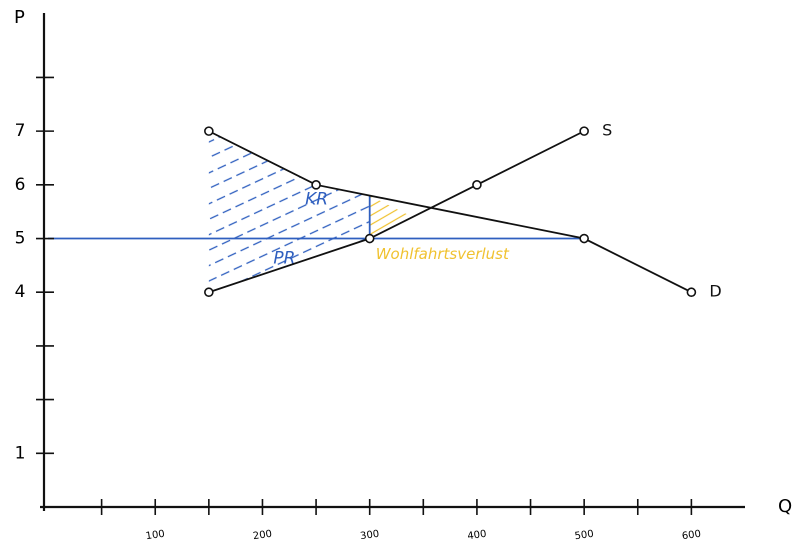 The image size is (795, 549). I want to click on y-axis-label: P, so click(19, 17).